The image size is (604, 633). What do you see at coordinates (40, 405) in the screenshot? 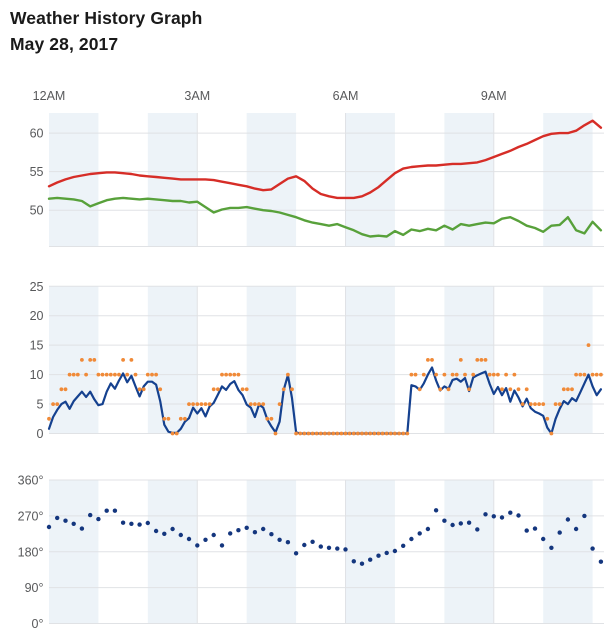
I see `y-tick-label: 5` at bounding box center [40, 405].